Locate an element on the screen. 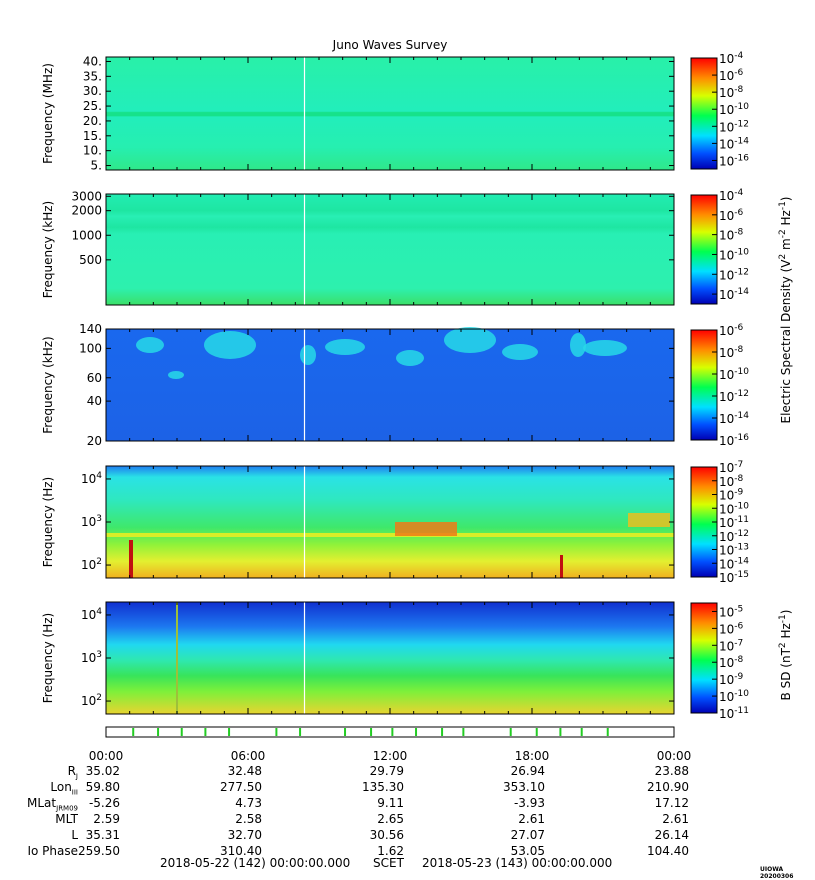  ephemeris-label-text: R is located at coordinates (71, 771).